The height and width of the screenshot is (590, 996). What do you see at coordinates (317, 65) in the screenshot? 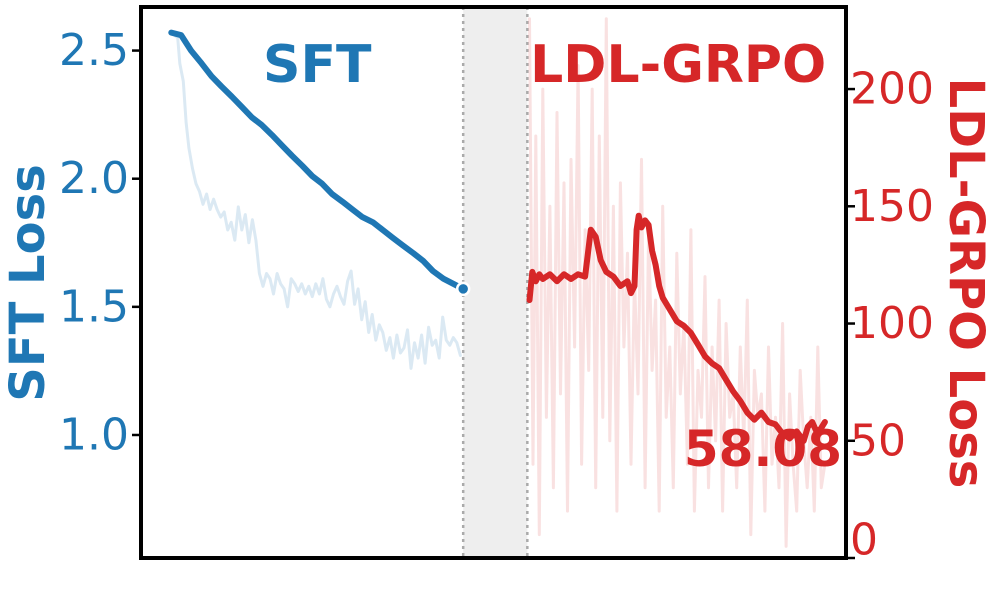
I see `phase-label-sft: SFT` at bounding box center [317, 65].